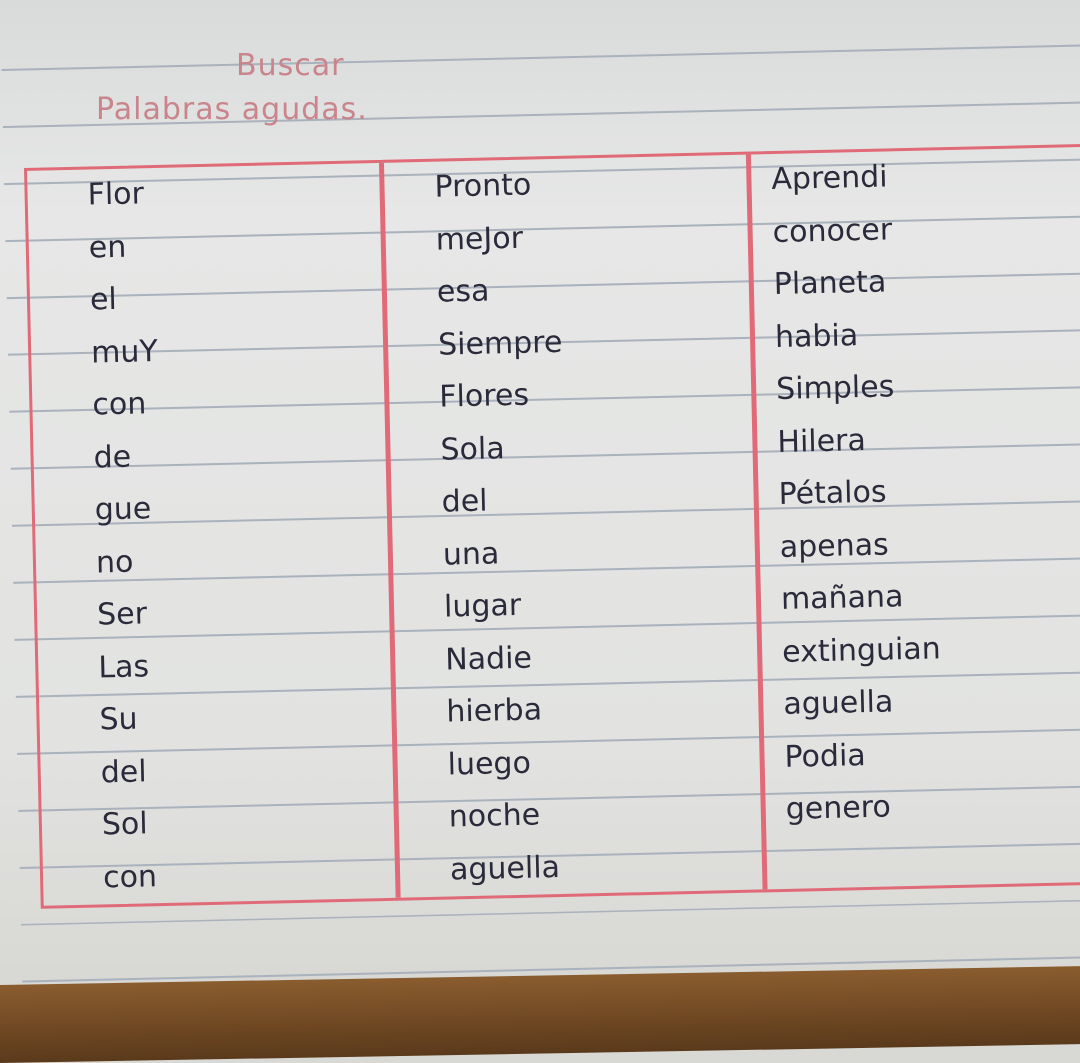  Describe the element at coordinates (471, 554) in the screenshot. I see `word-cell: una` at that location.